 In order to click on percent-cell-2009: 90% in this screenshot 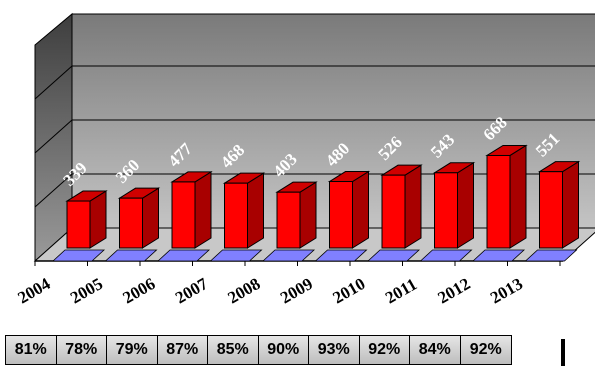, I will do `click(283, 350)`.